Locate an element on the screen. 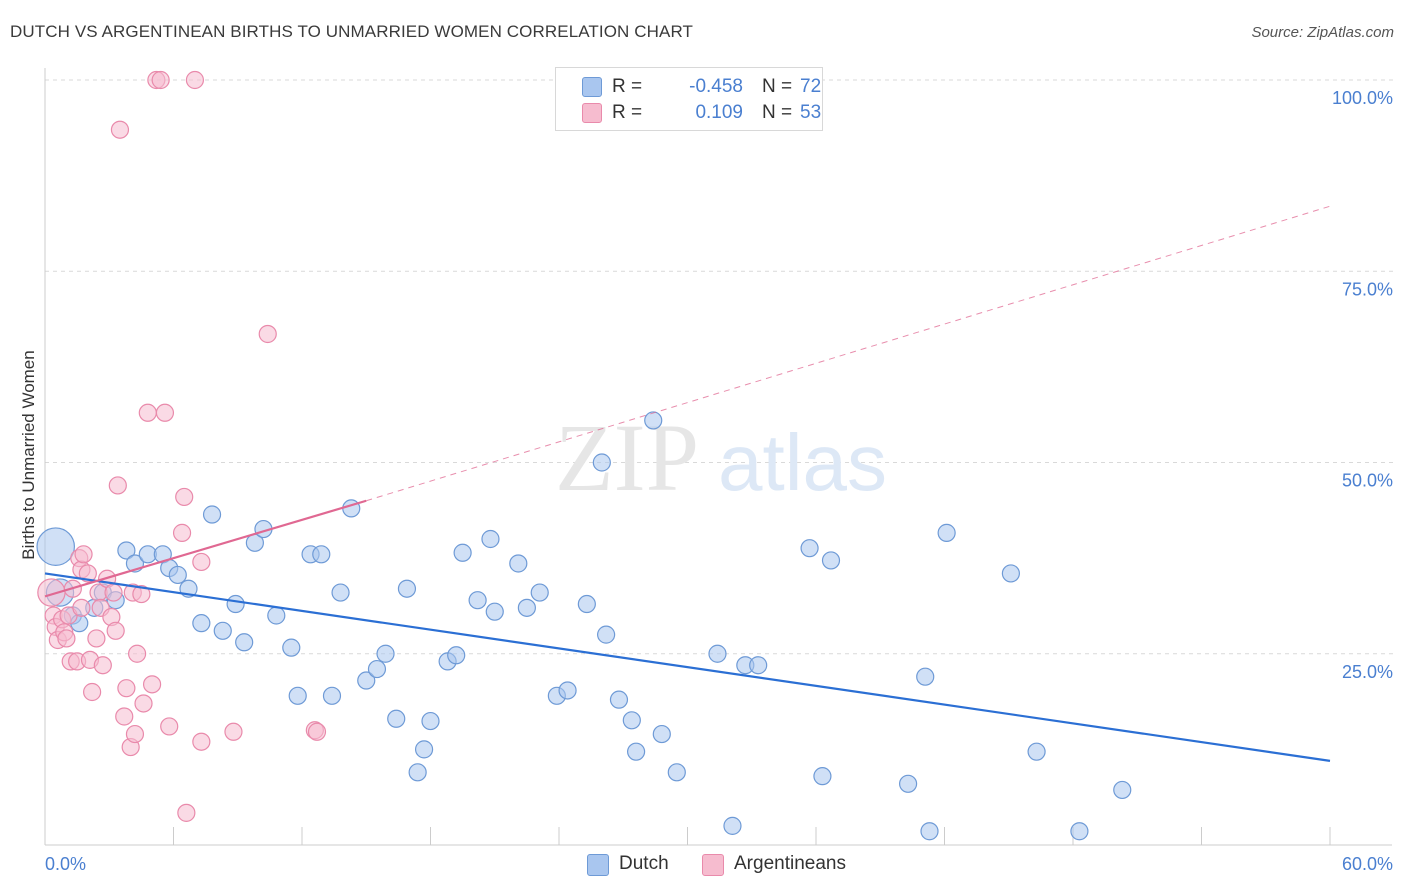  y-axis-label: Births to Unmarried Women is located at coordinates (28, 454).